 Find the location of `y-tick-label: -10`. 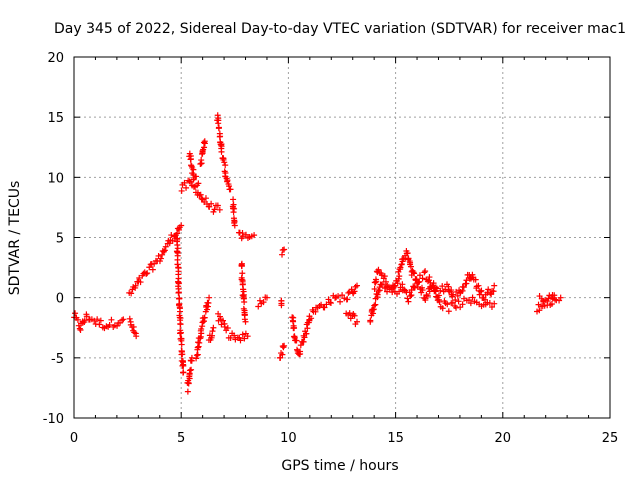

y-tick-label: -10 is located at coordinates (53, 419).